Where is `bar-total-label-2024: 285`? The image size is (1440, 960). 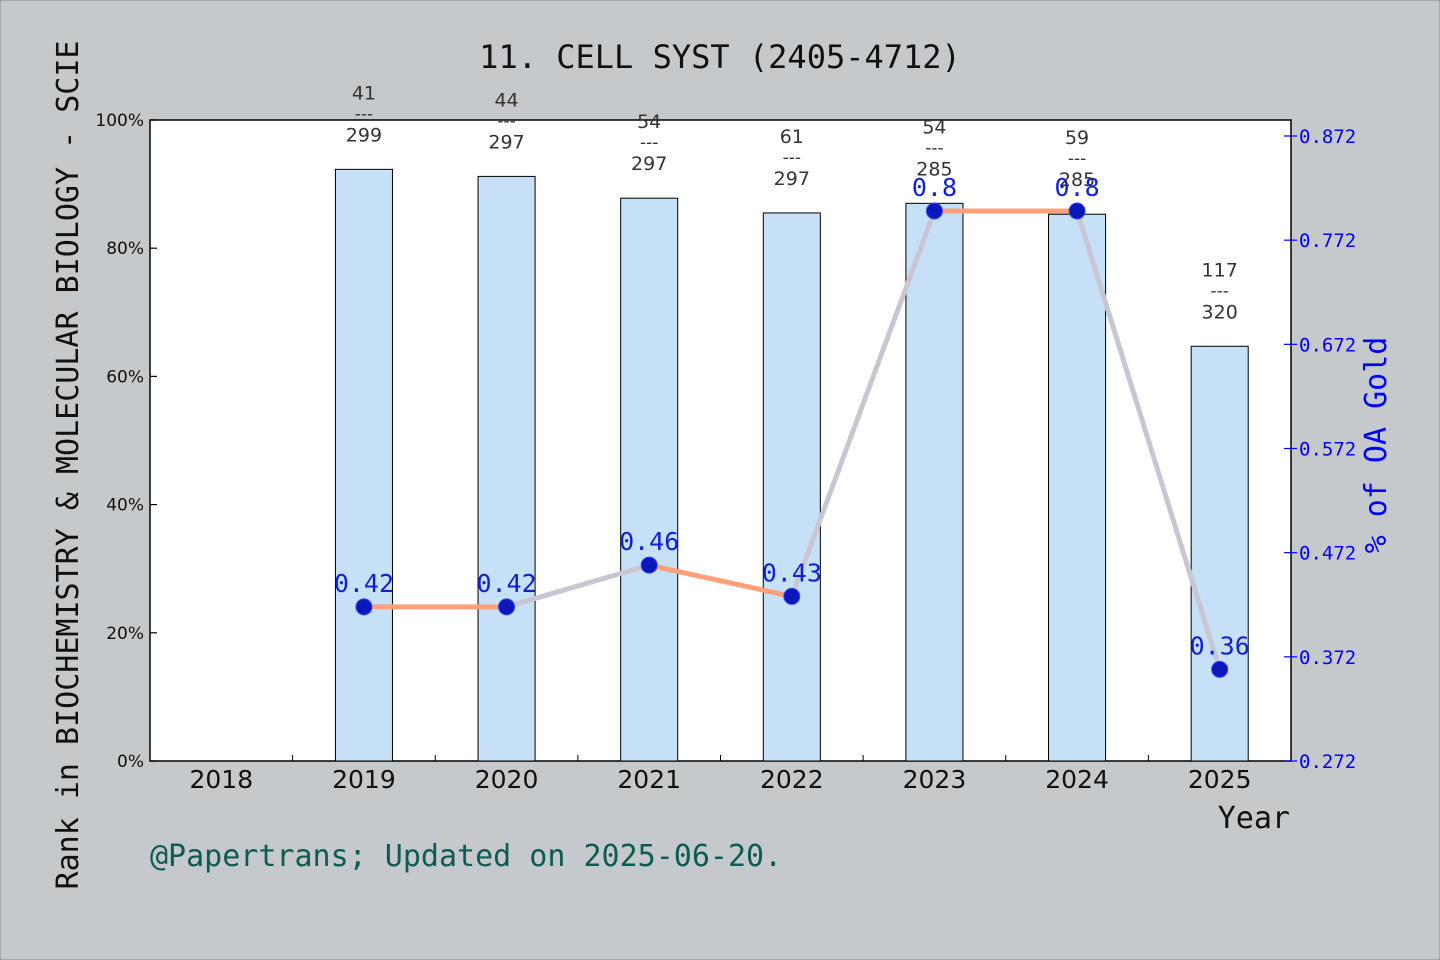 bar-total-label-2024: 285 is located at coordinates (1077, 180).